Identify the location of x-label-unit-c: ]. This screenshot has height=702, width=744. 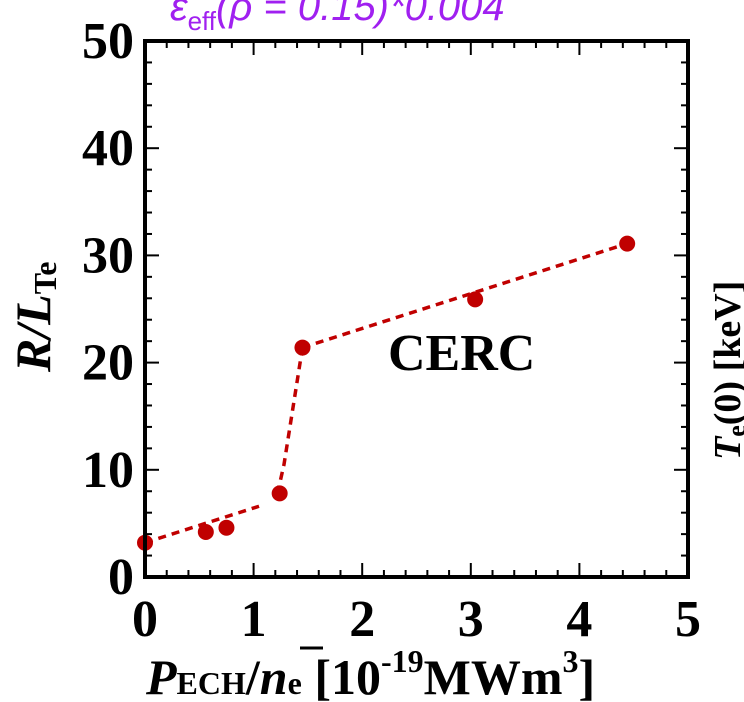
(586, 675).